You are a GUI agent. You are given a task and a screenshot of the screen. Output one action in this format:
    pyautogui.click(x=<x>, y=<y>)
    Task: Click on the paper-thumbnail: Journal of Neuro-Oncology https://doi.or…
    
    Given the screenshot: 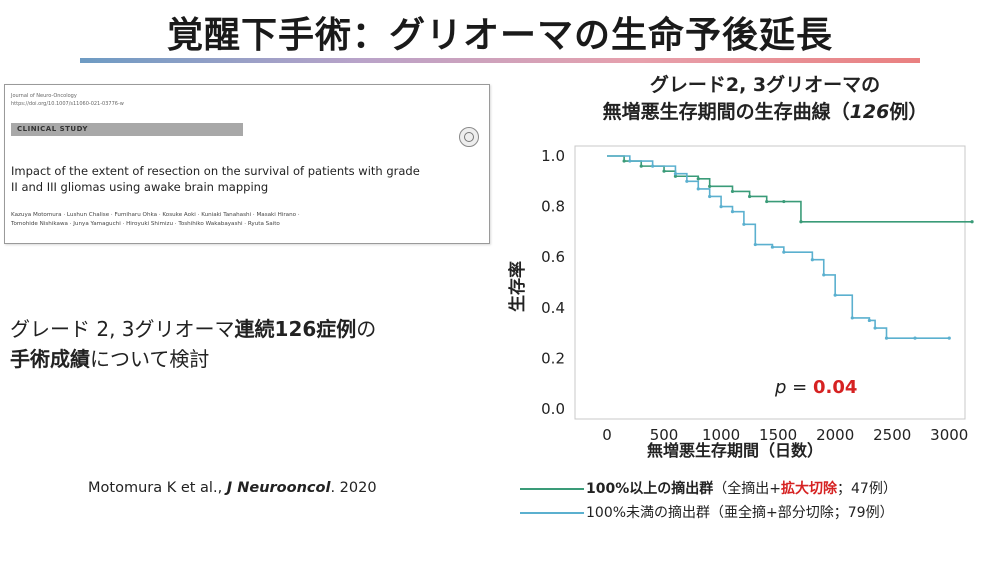 What is the action you would take?
    pyautogui.click(x=247, y=164)
    